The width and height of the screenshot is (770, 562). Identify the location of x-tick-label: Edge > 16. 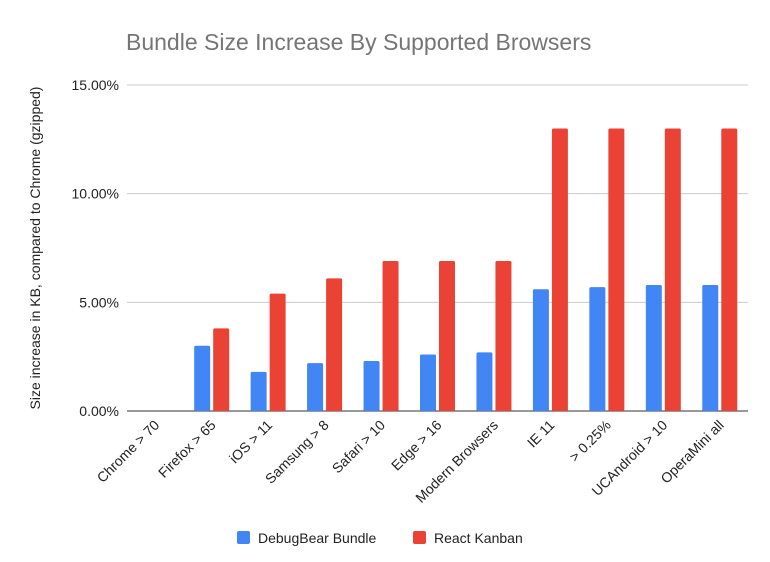
(416, 445).